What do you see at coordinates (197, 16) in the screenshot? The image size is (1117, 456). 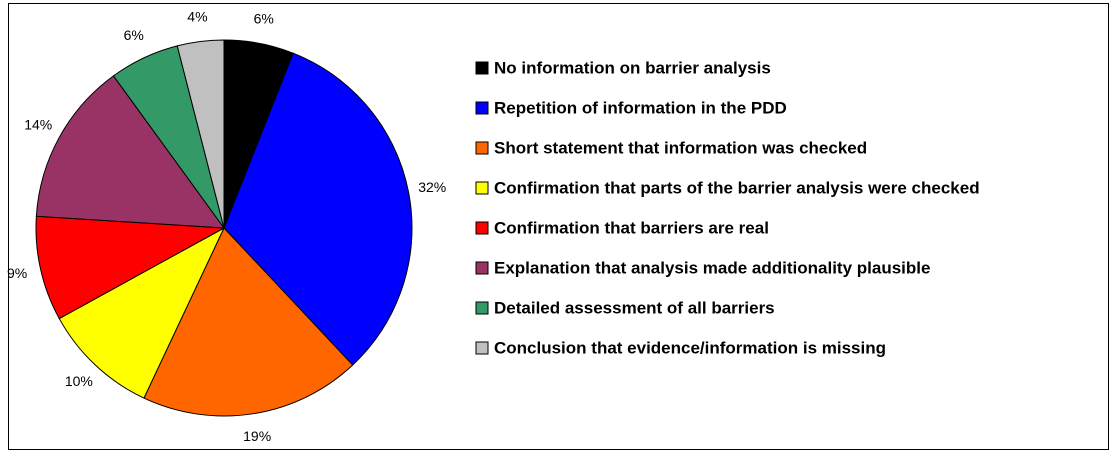 I see `slice-label: 4%` at bounding box center [197, 16].